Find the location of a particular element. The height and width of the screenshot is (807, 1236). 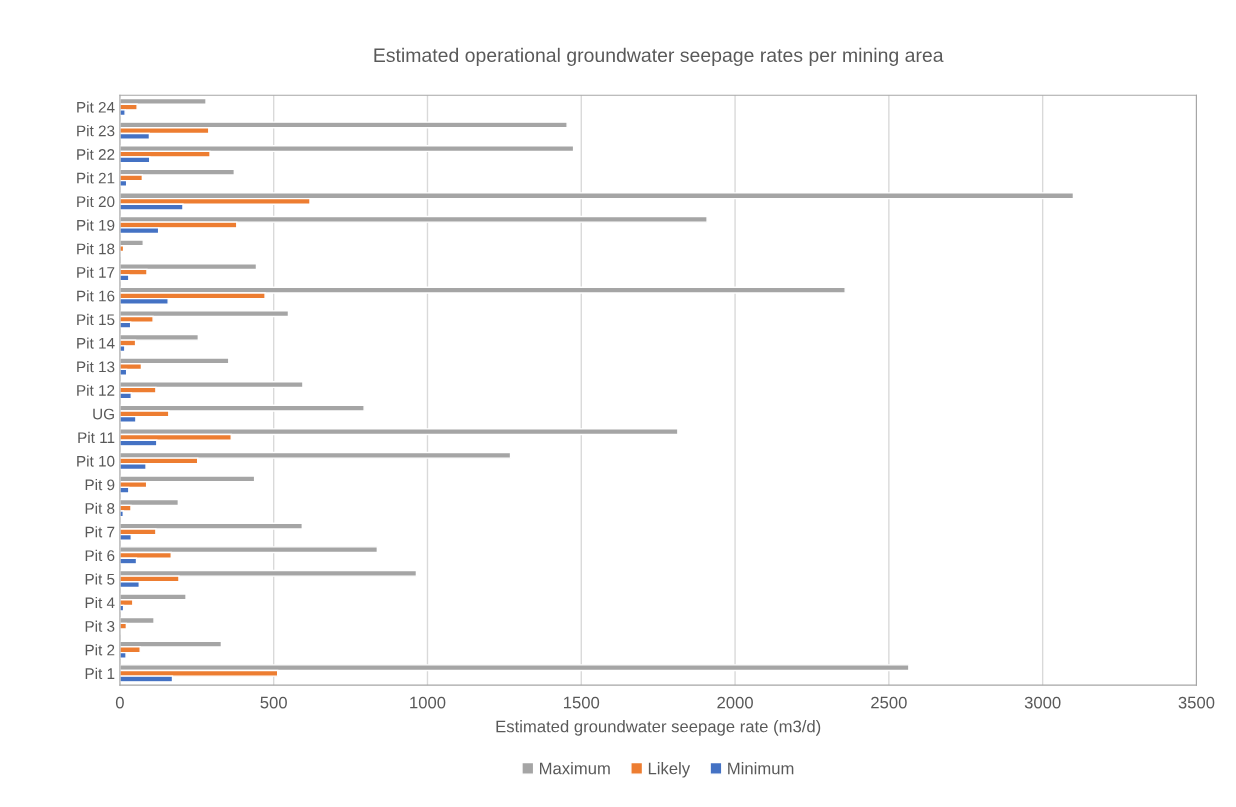

y-tick-label: Pit 5 is located at coordinates (100, 579).